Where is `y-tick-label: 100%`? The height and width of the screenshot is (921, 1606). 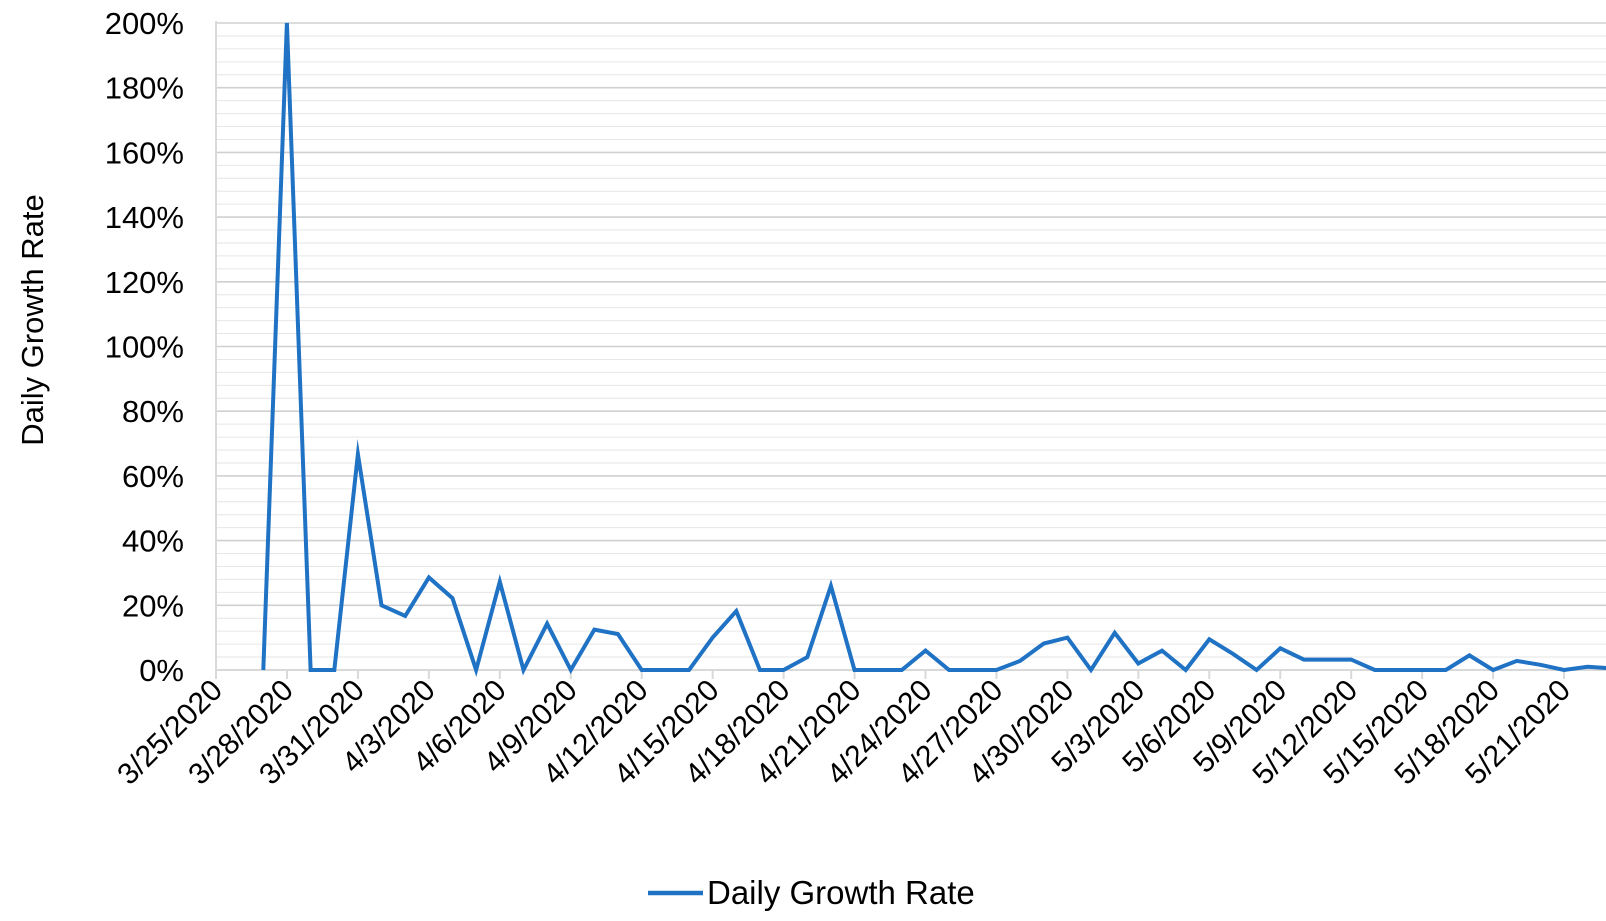
y-tick-label: 100% is located at coordinates (144, 347).